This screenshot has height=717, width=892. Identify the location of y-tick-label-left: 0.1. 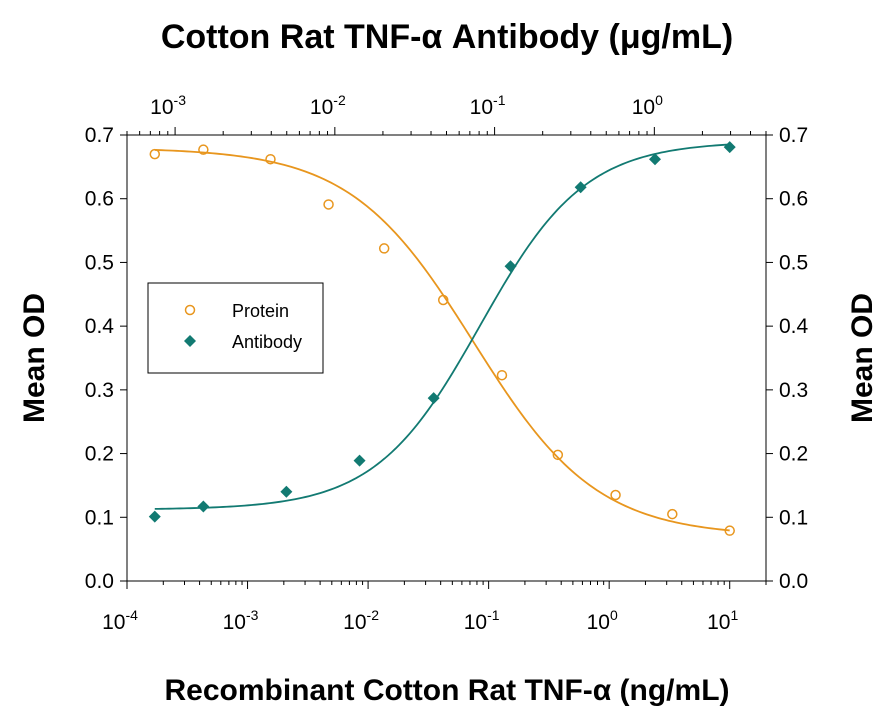
(99, 517).